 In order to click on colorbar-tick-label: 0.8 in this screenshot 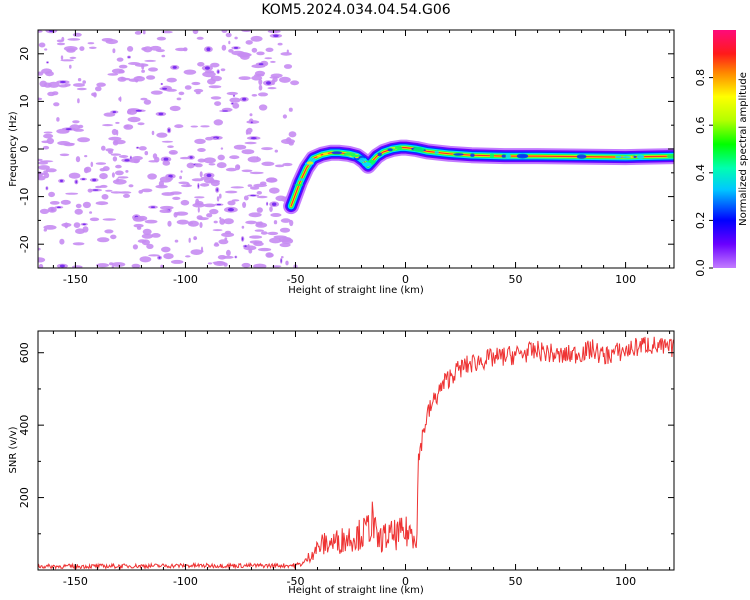, I will do `click(700, 78)`.